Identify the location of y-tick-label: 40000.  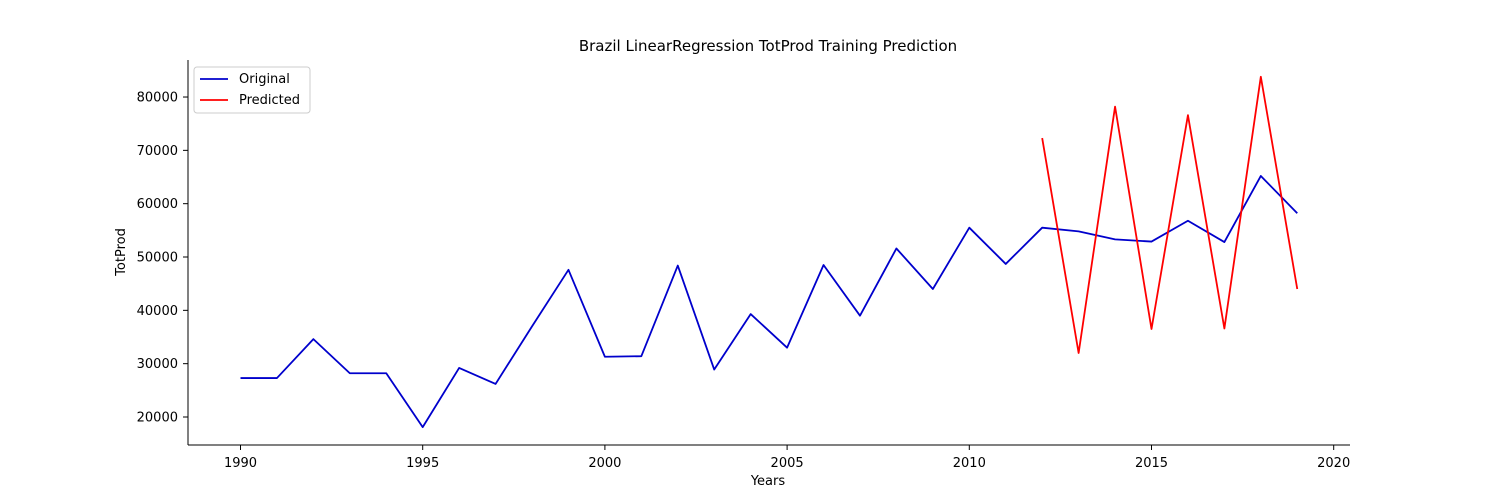
(157, 311).